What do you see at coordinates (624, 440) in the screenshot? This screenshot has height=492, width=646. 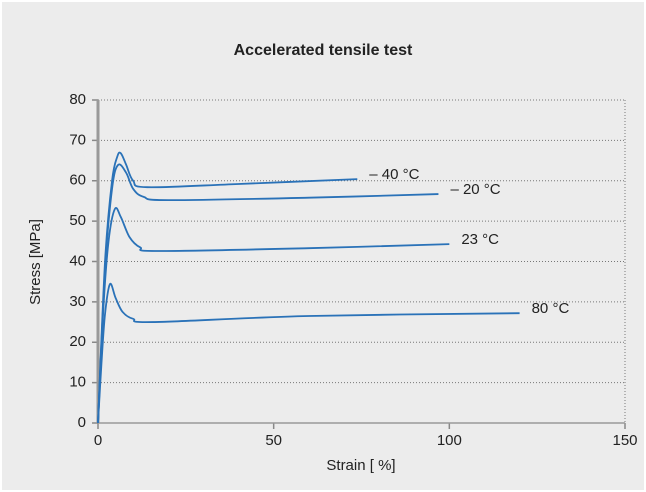 I see `x-tick-label: 150` at bounding box center [624, 440].